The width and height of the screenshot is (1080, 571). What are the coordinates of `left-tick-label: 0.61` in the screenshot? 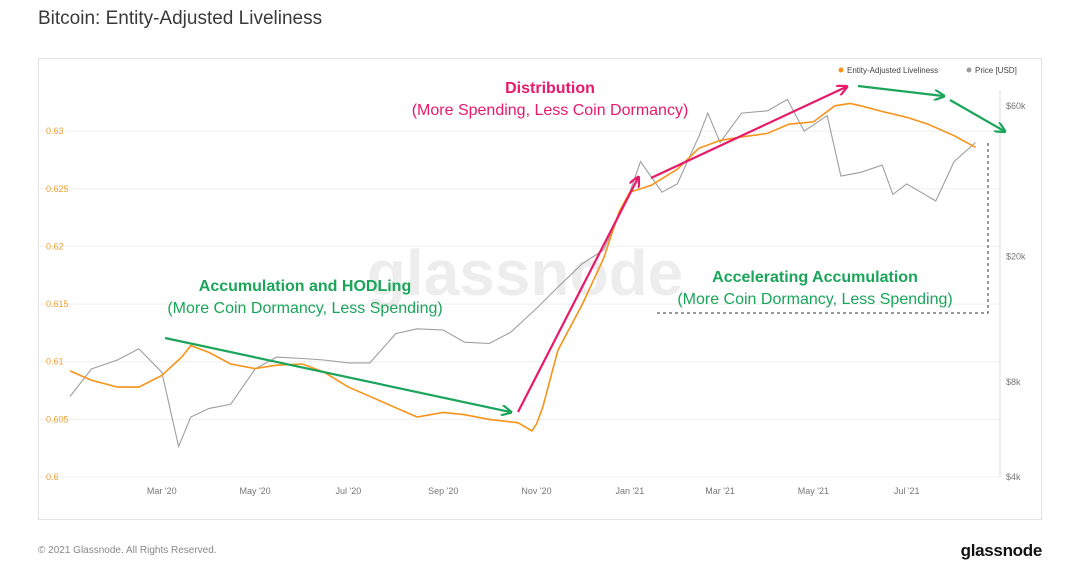 It's located at (55, 362).